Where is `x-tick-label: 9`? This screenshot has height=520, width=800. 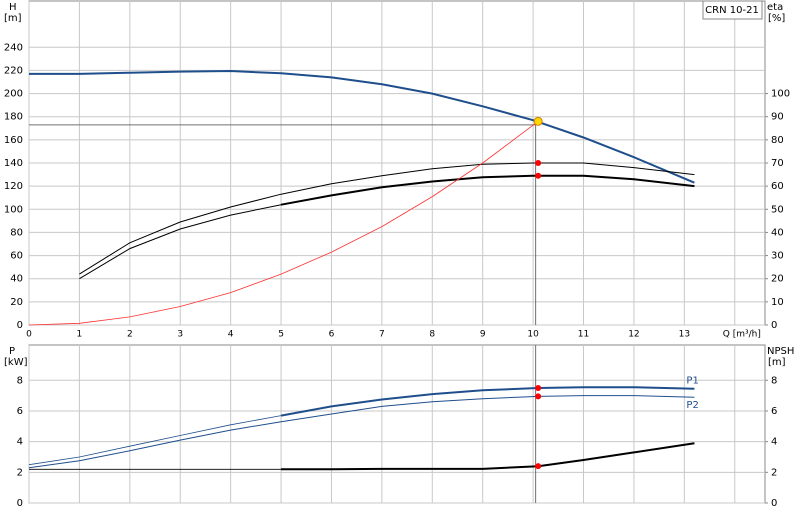
x-tick-label: 9 is located at coordinates (483, 335).